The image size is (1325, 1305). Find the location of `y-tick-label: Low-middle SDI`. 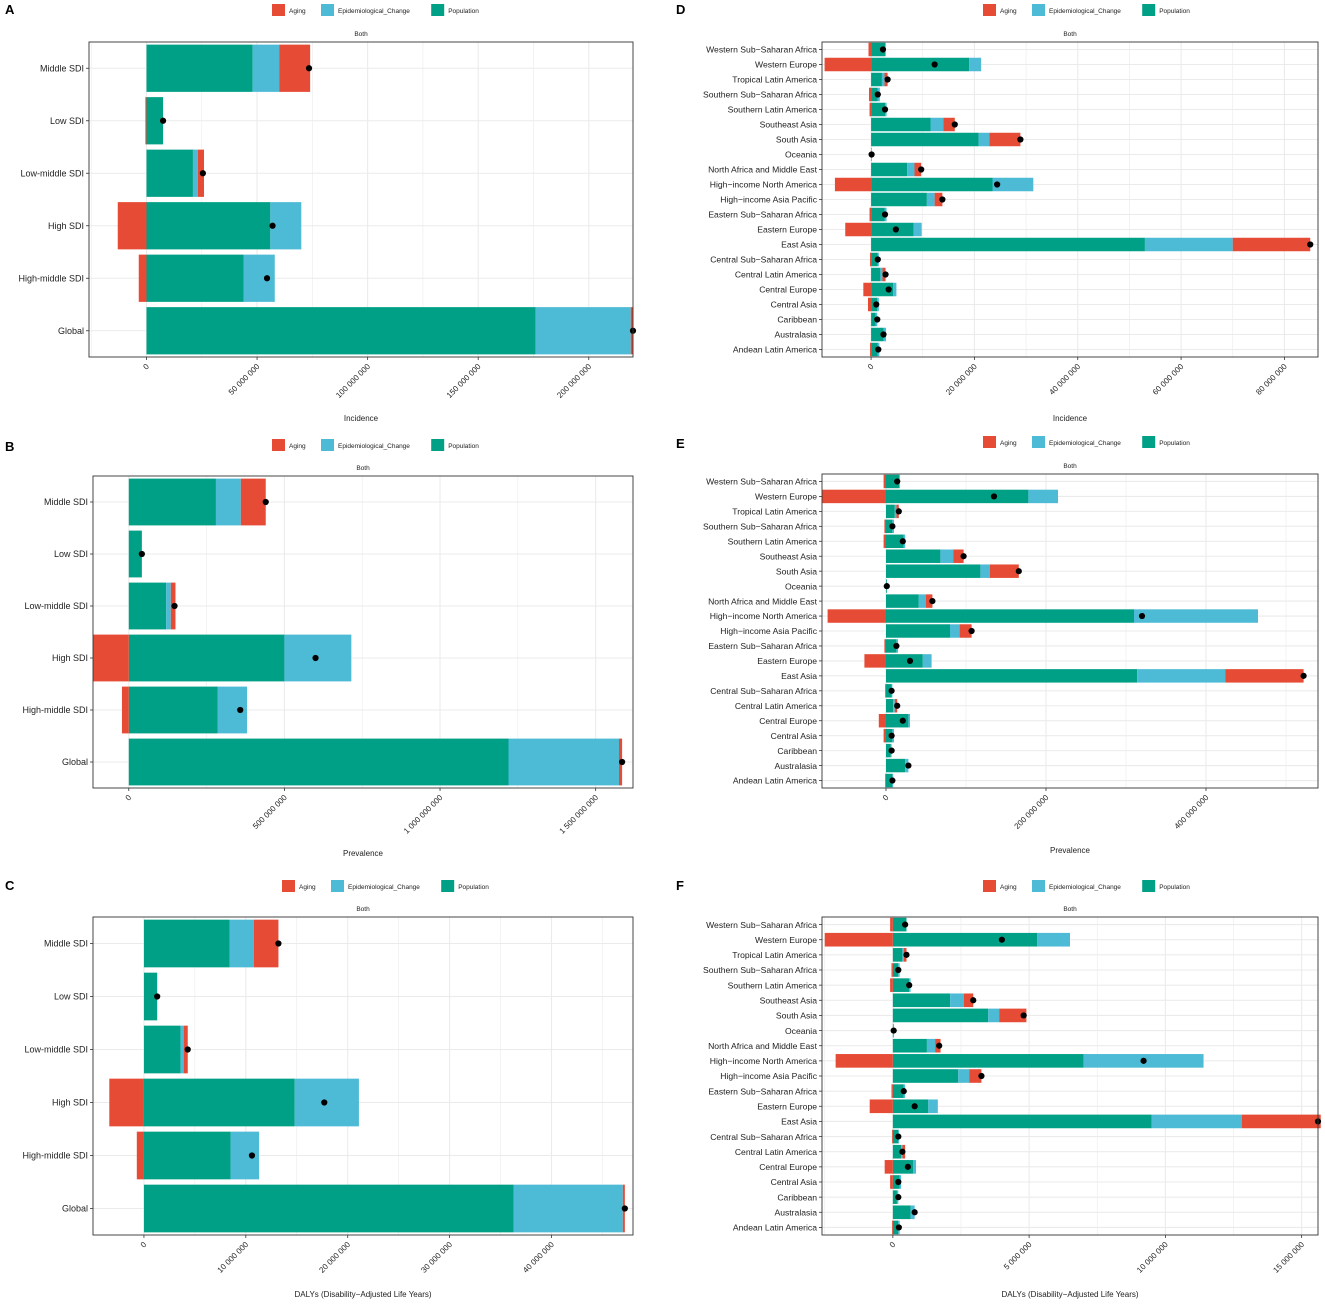

y-tick-label: Low-middle SDI is located at coordinates (52, 173).